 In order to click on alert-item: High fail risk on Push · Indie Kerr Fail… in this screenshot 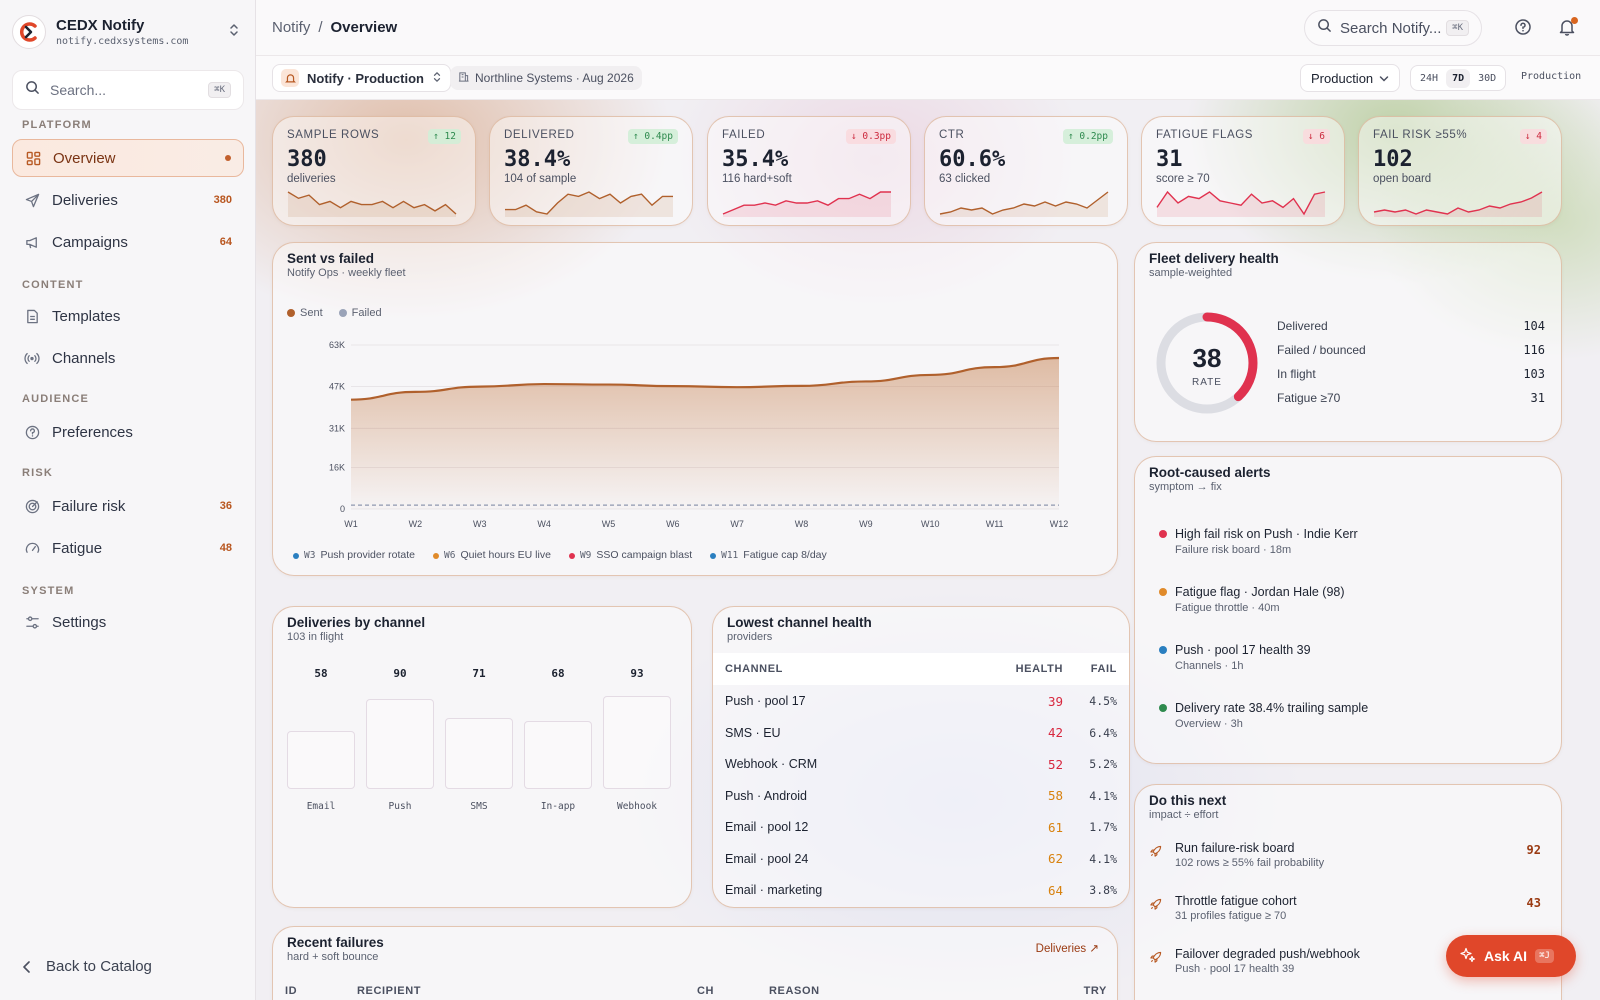, I will do `click(1344, 541)`.